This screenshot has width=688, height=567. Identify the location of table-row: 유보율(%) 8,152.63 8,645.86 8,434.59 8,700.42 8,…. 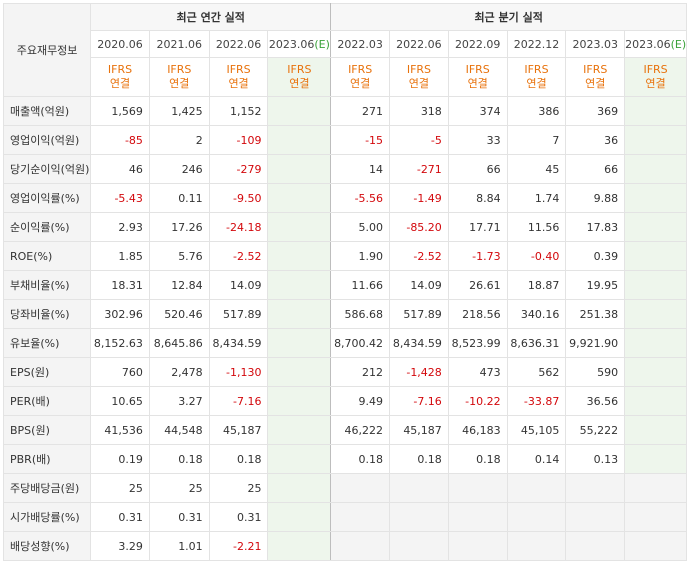
(344, 343).